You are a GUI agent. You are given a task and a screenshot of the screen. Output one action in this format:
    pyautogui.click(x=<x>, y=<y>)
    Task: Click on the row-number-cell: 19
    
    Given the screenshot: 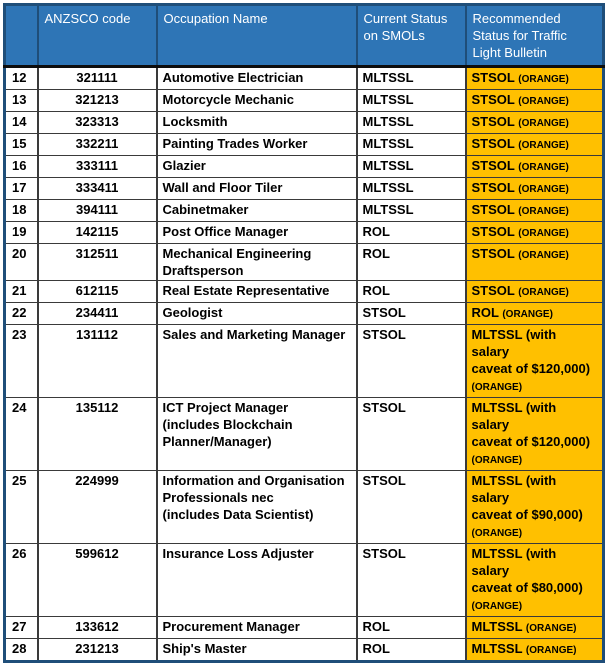 What is the action you would take?
    pyautogui.click(x=20, y=232)
    